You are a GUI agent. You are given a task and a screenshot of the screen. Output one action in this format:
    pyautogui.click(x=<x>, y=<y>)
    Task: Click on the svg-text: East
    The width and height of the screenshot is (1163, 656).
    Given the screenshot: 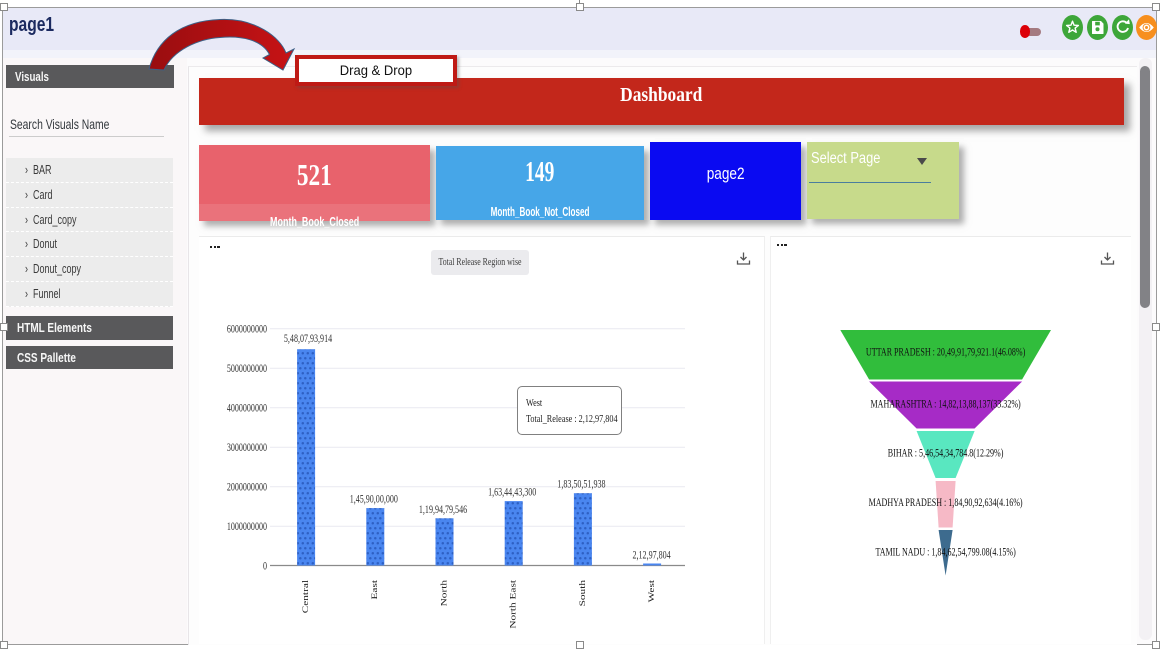 What is the action you would take?
    pyautogui.click(x=375, y=590)
    